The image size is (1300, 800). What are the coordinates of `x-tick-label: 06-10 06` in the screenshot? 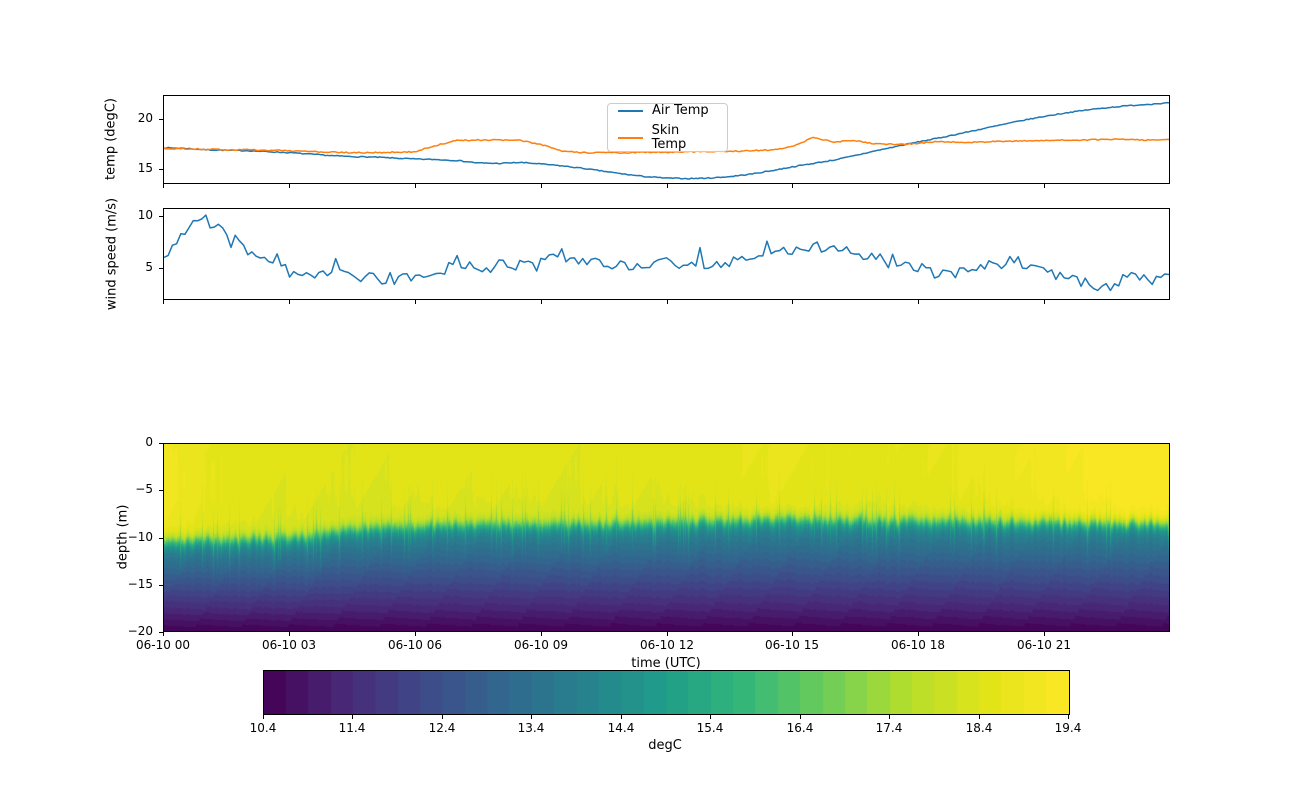 It's located at (415, 645).